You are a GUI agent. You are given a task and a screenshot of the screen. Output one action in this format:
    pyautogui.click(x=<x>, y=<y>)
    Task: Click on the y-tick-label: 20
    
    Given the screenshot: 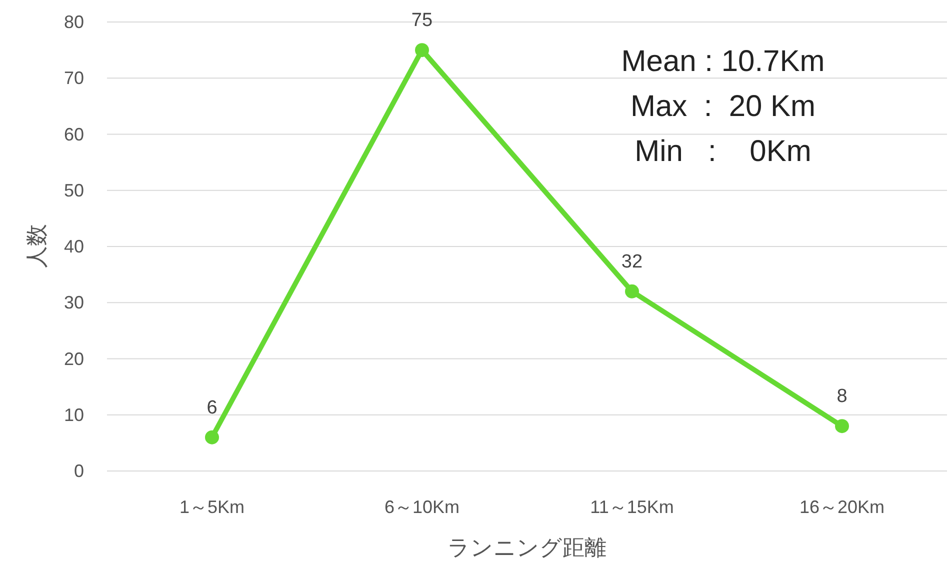 What is the action you would take?
    pyautogui.click(x=74, y=358)
    